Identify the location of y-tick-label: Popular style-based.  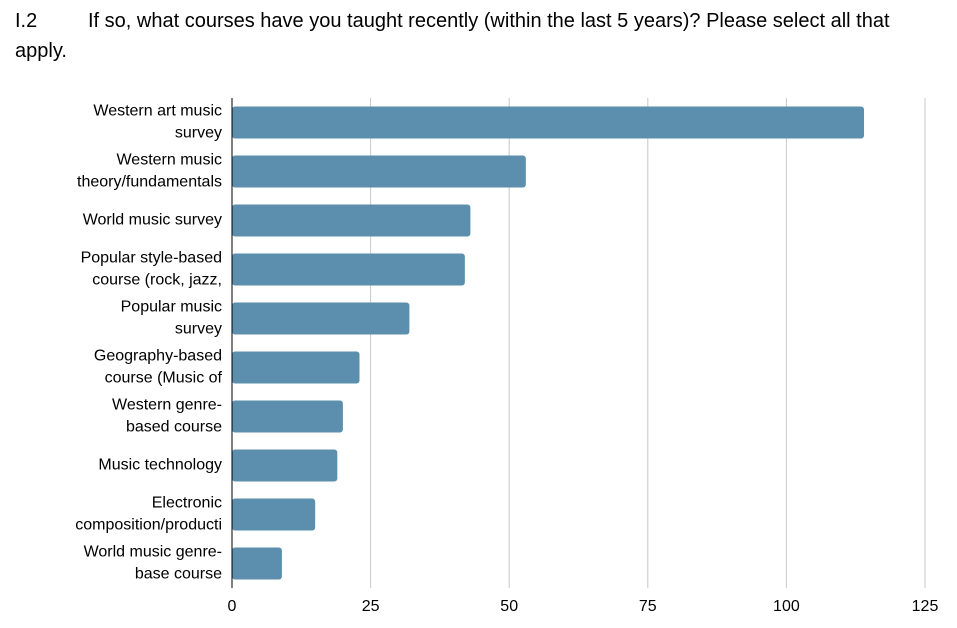
(151, 258).